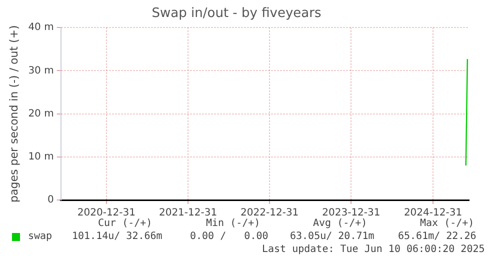 The width and height of the screenshot is (497, 264). I want to click on x-tick-label: 2024-12-31, so click(433, 213).